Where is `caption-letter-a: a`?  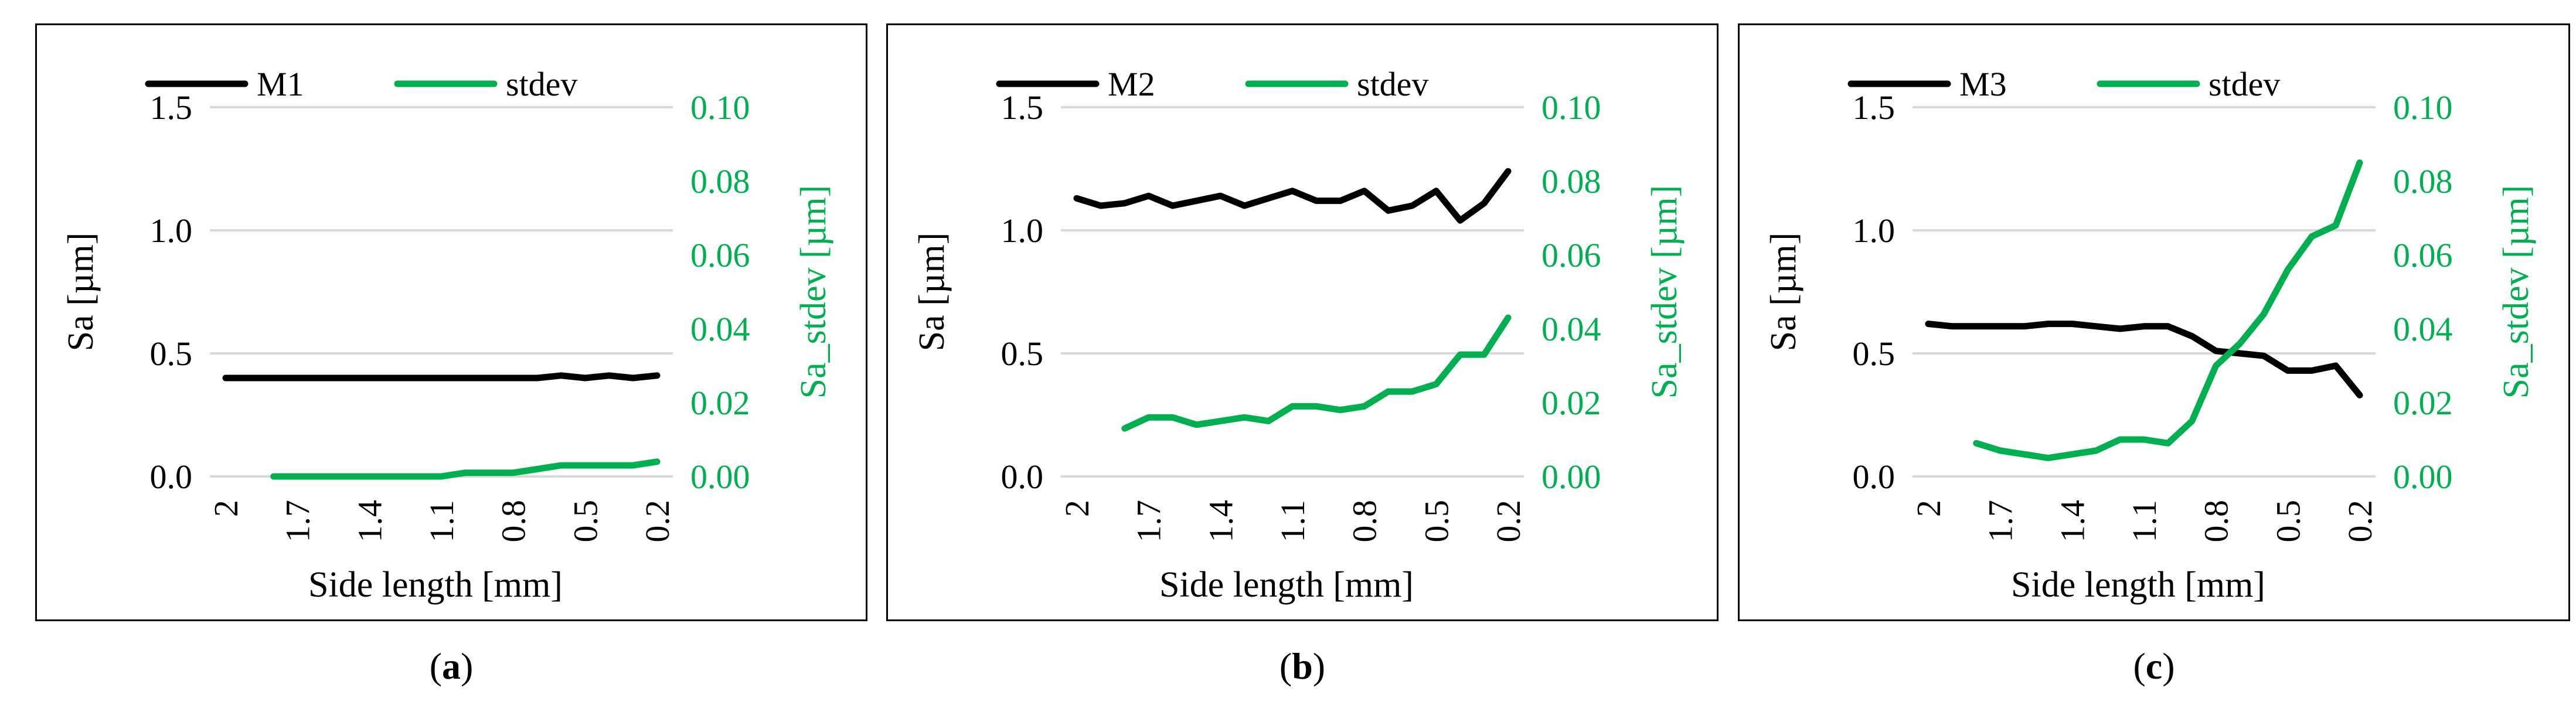
caption-letter-a: a is located at coordinates (451, 666).